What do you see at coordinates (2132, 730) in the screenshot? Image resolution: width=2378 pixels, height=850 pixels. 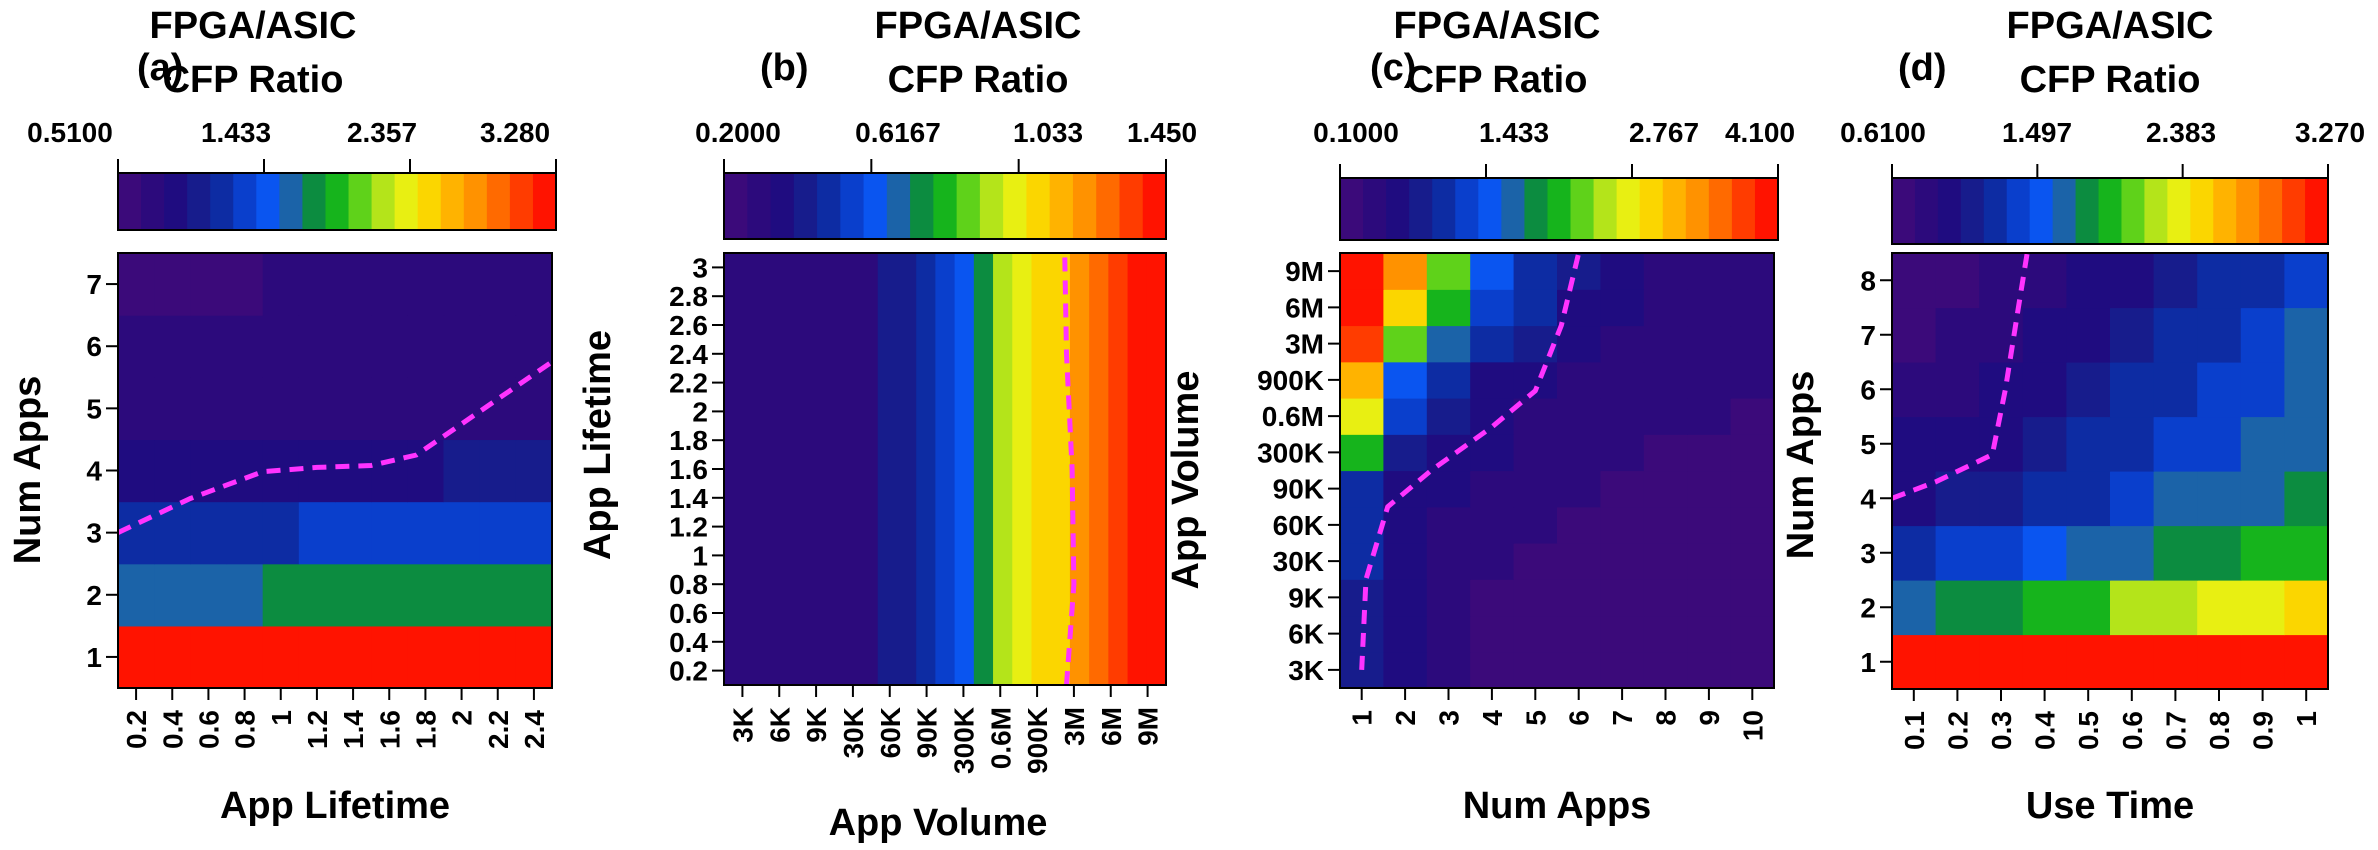 I see `x-tick-label: 0.6` at bounding box center [2132, 730].